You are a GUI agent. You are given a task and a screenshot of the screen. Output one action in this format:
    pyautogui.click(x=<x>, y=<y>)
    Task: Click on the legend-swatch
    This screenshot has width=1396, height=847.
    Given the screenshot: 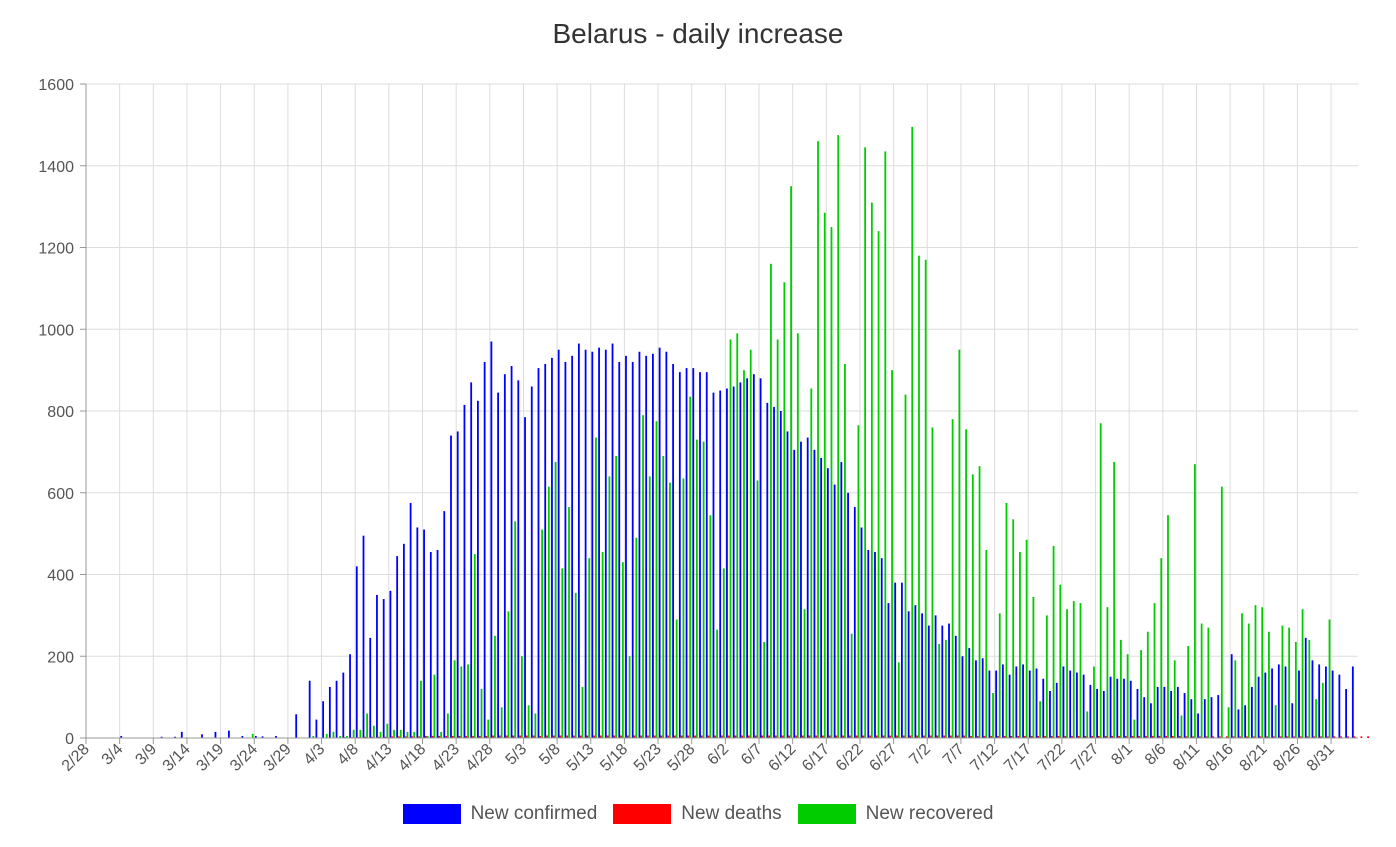 What is the action you would take?
    pyautogui.click(x=431, y=814)
    